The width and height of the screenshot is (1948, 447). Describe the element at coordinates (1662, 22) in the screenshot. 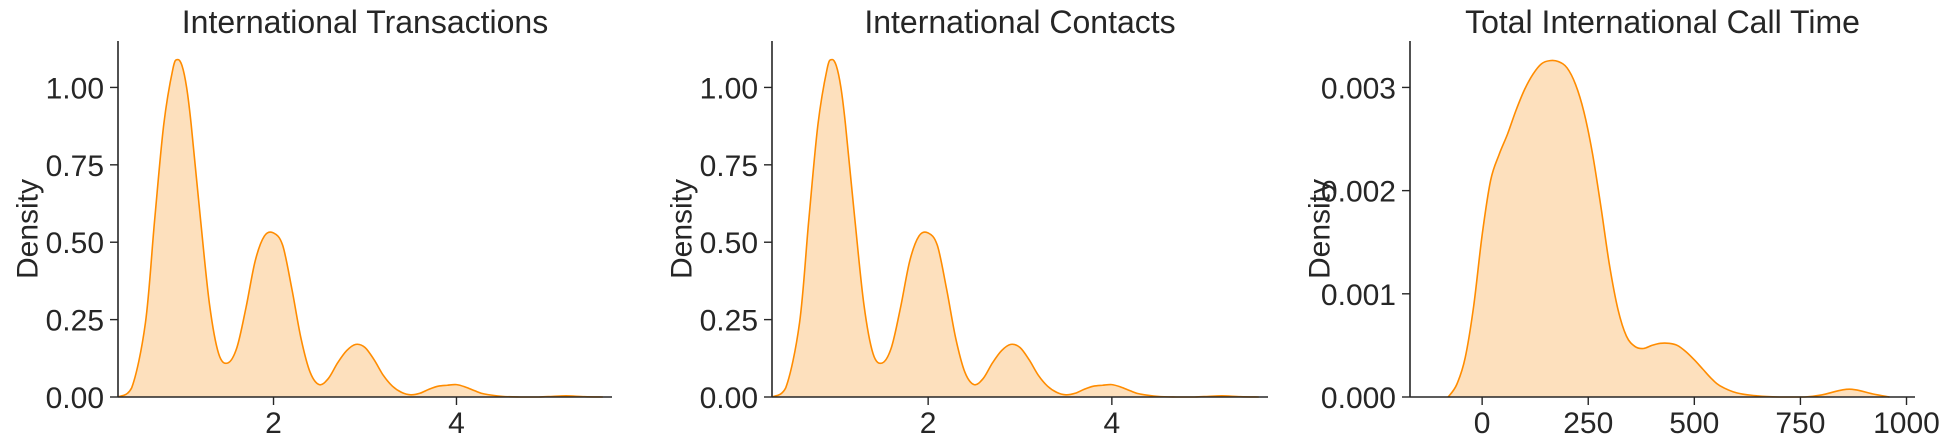

I see `chart-title: Total International Call Time` at that location.